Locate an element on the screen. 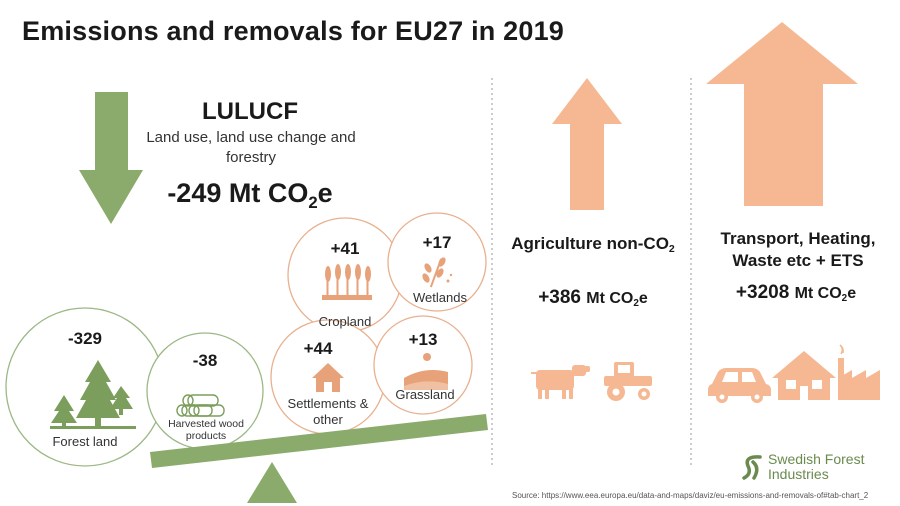 The width and height of the screenshot is (900, 506). lulucf-subtitle: Land use, land use change and forestry is located at coordinates (251, 147).